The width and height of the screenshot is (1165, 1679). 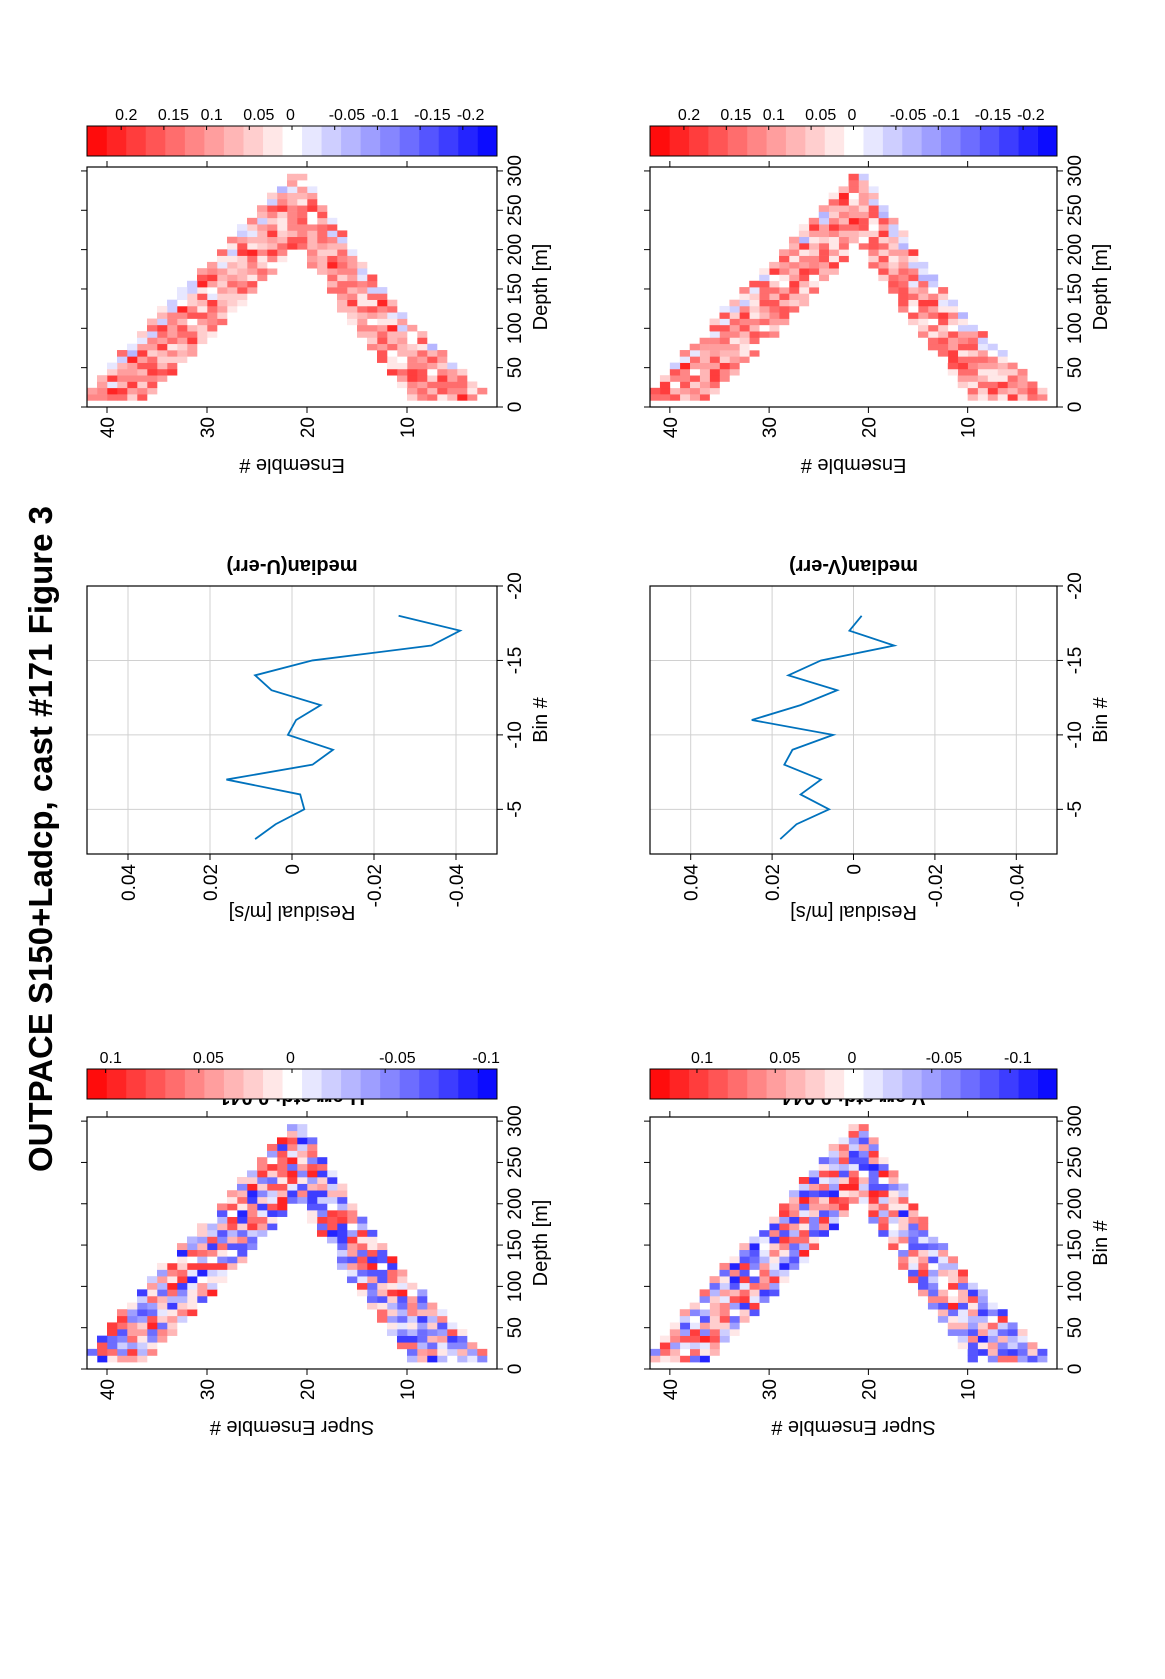 I want to click on colorbar-v_oce: 0.2 0.15 0.1 0.05 0 -0.05 -0.1 -0.15 -0.2, so click(x=853, y=132).